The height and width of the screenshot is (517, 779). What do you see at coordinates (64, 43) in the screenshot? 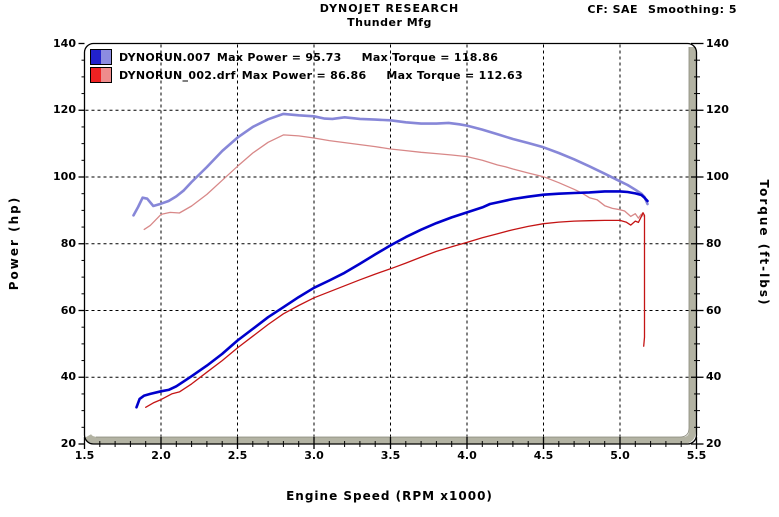
I see `power-tick-label-140: 140` at bounding box center [64, 43].